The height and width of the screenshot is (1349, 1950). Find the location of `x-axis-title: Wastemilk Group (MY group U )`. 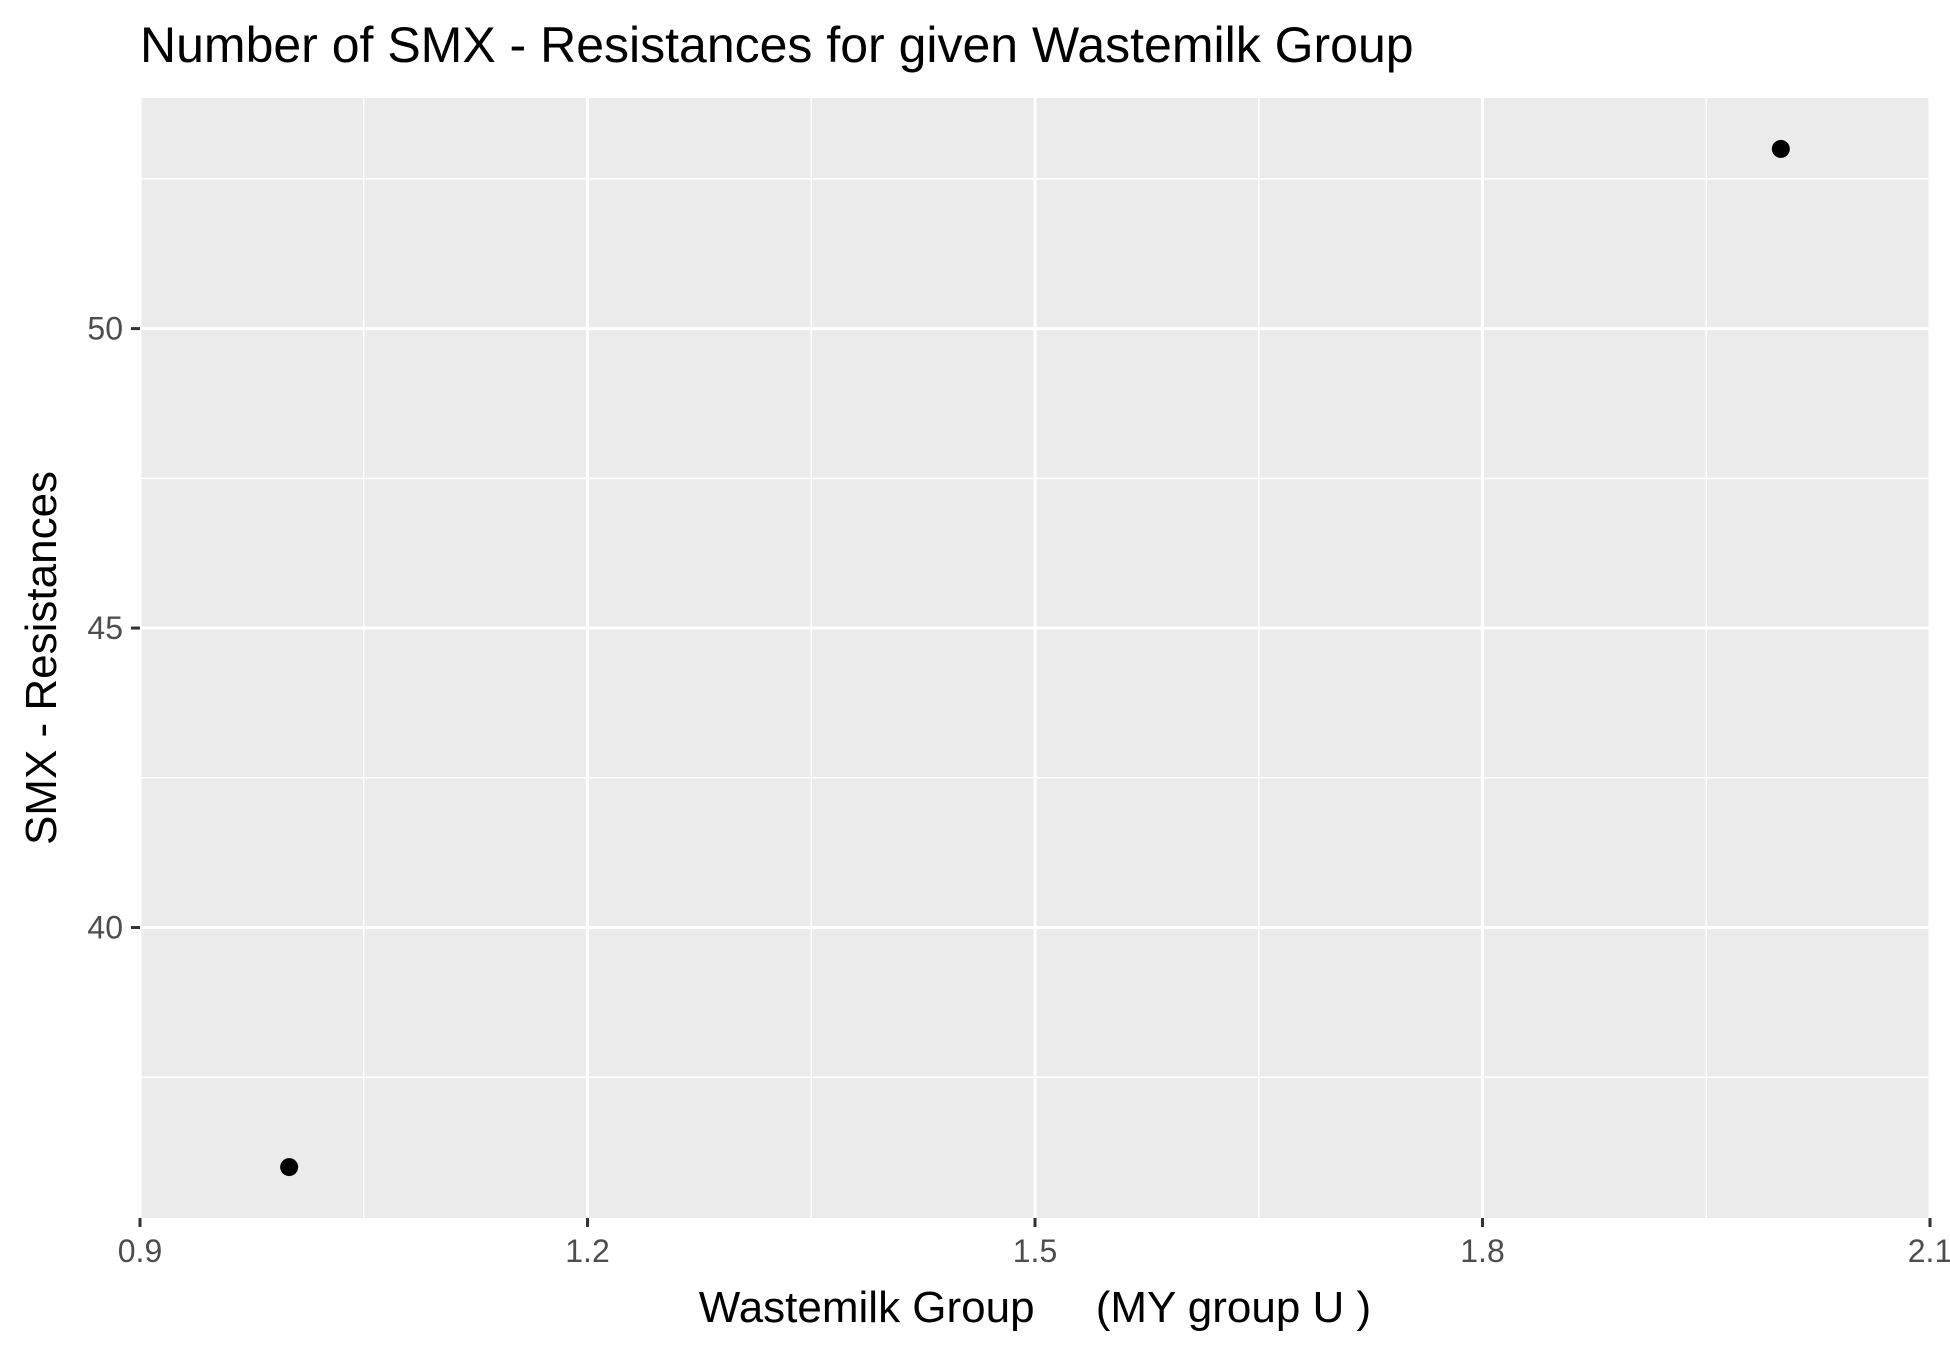

x-axis-title: Wastemilk Group (MY group U ) is located at coordinates (1035, 1307).